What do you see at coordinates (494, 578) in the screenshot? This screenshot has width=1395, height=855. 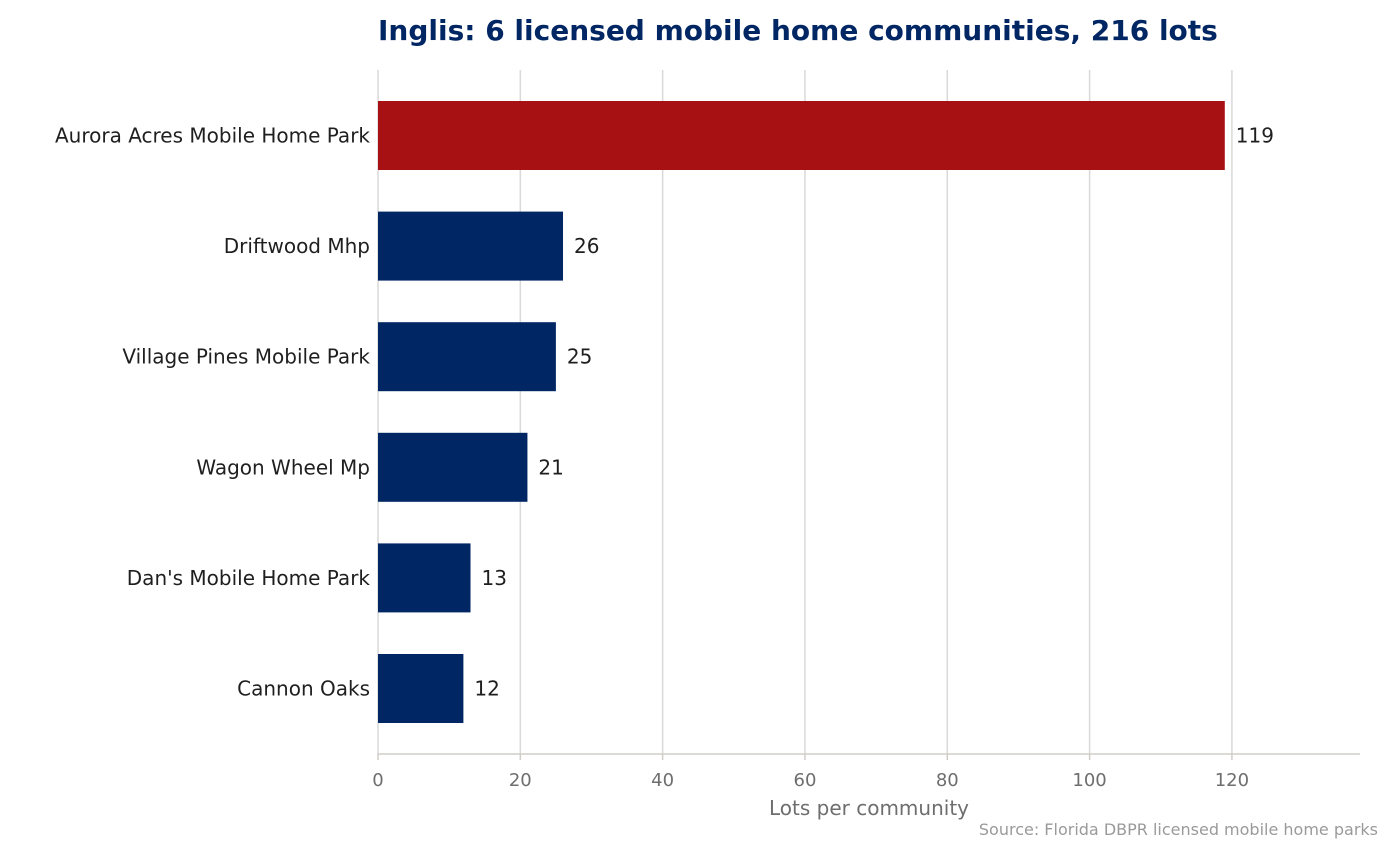 I see `value-label-4: 13` at bounding box center [494, 578].